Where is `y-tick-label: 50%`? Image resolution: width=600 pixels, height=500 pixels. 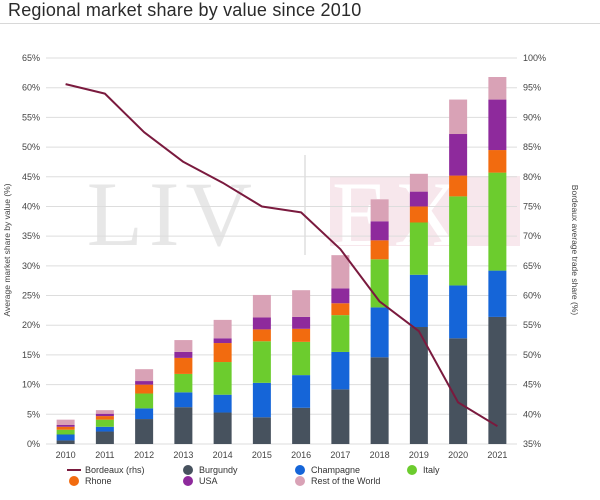
y-tick-label: 50% is located at coordinates (31, 147).